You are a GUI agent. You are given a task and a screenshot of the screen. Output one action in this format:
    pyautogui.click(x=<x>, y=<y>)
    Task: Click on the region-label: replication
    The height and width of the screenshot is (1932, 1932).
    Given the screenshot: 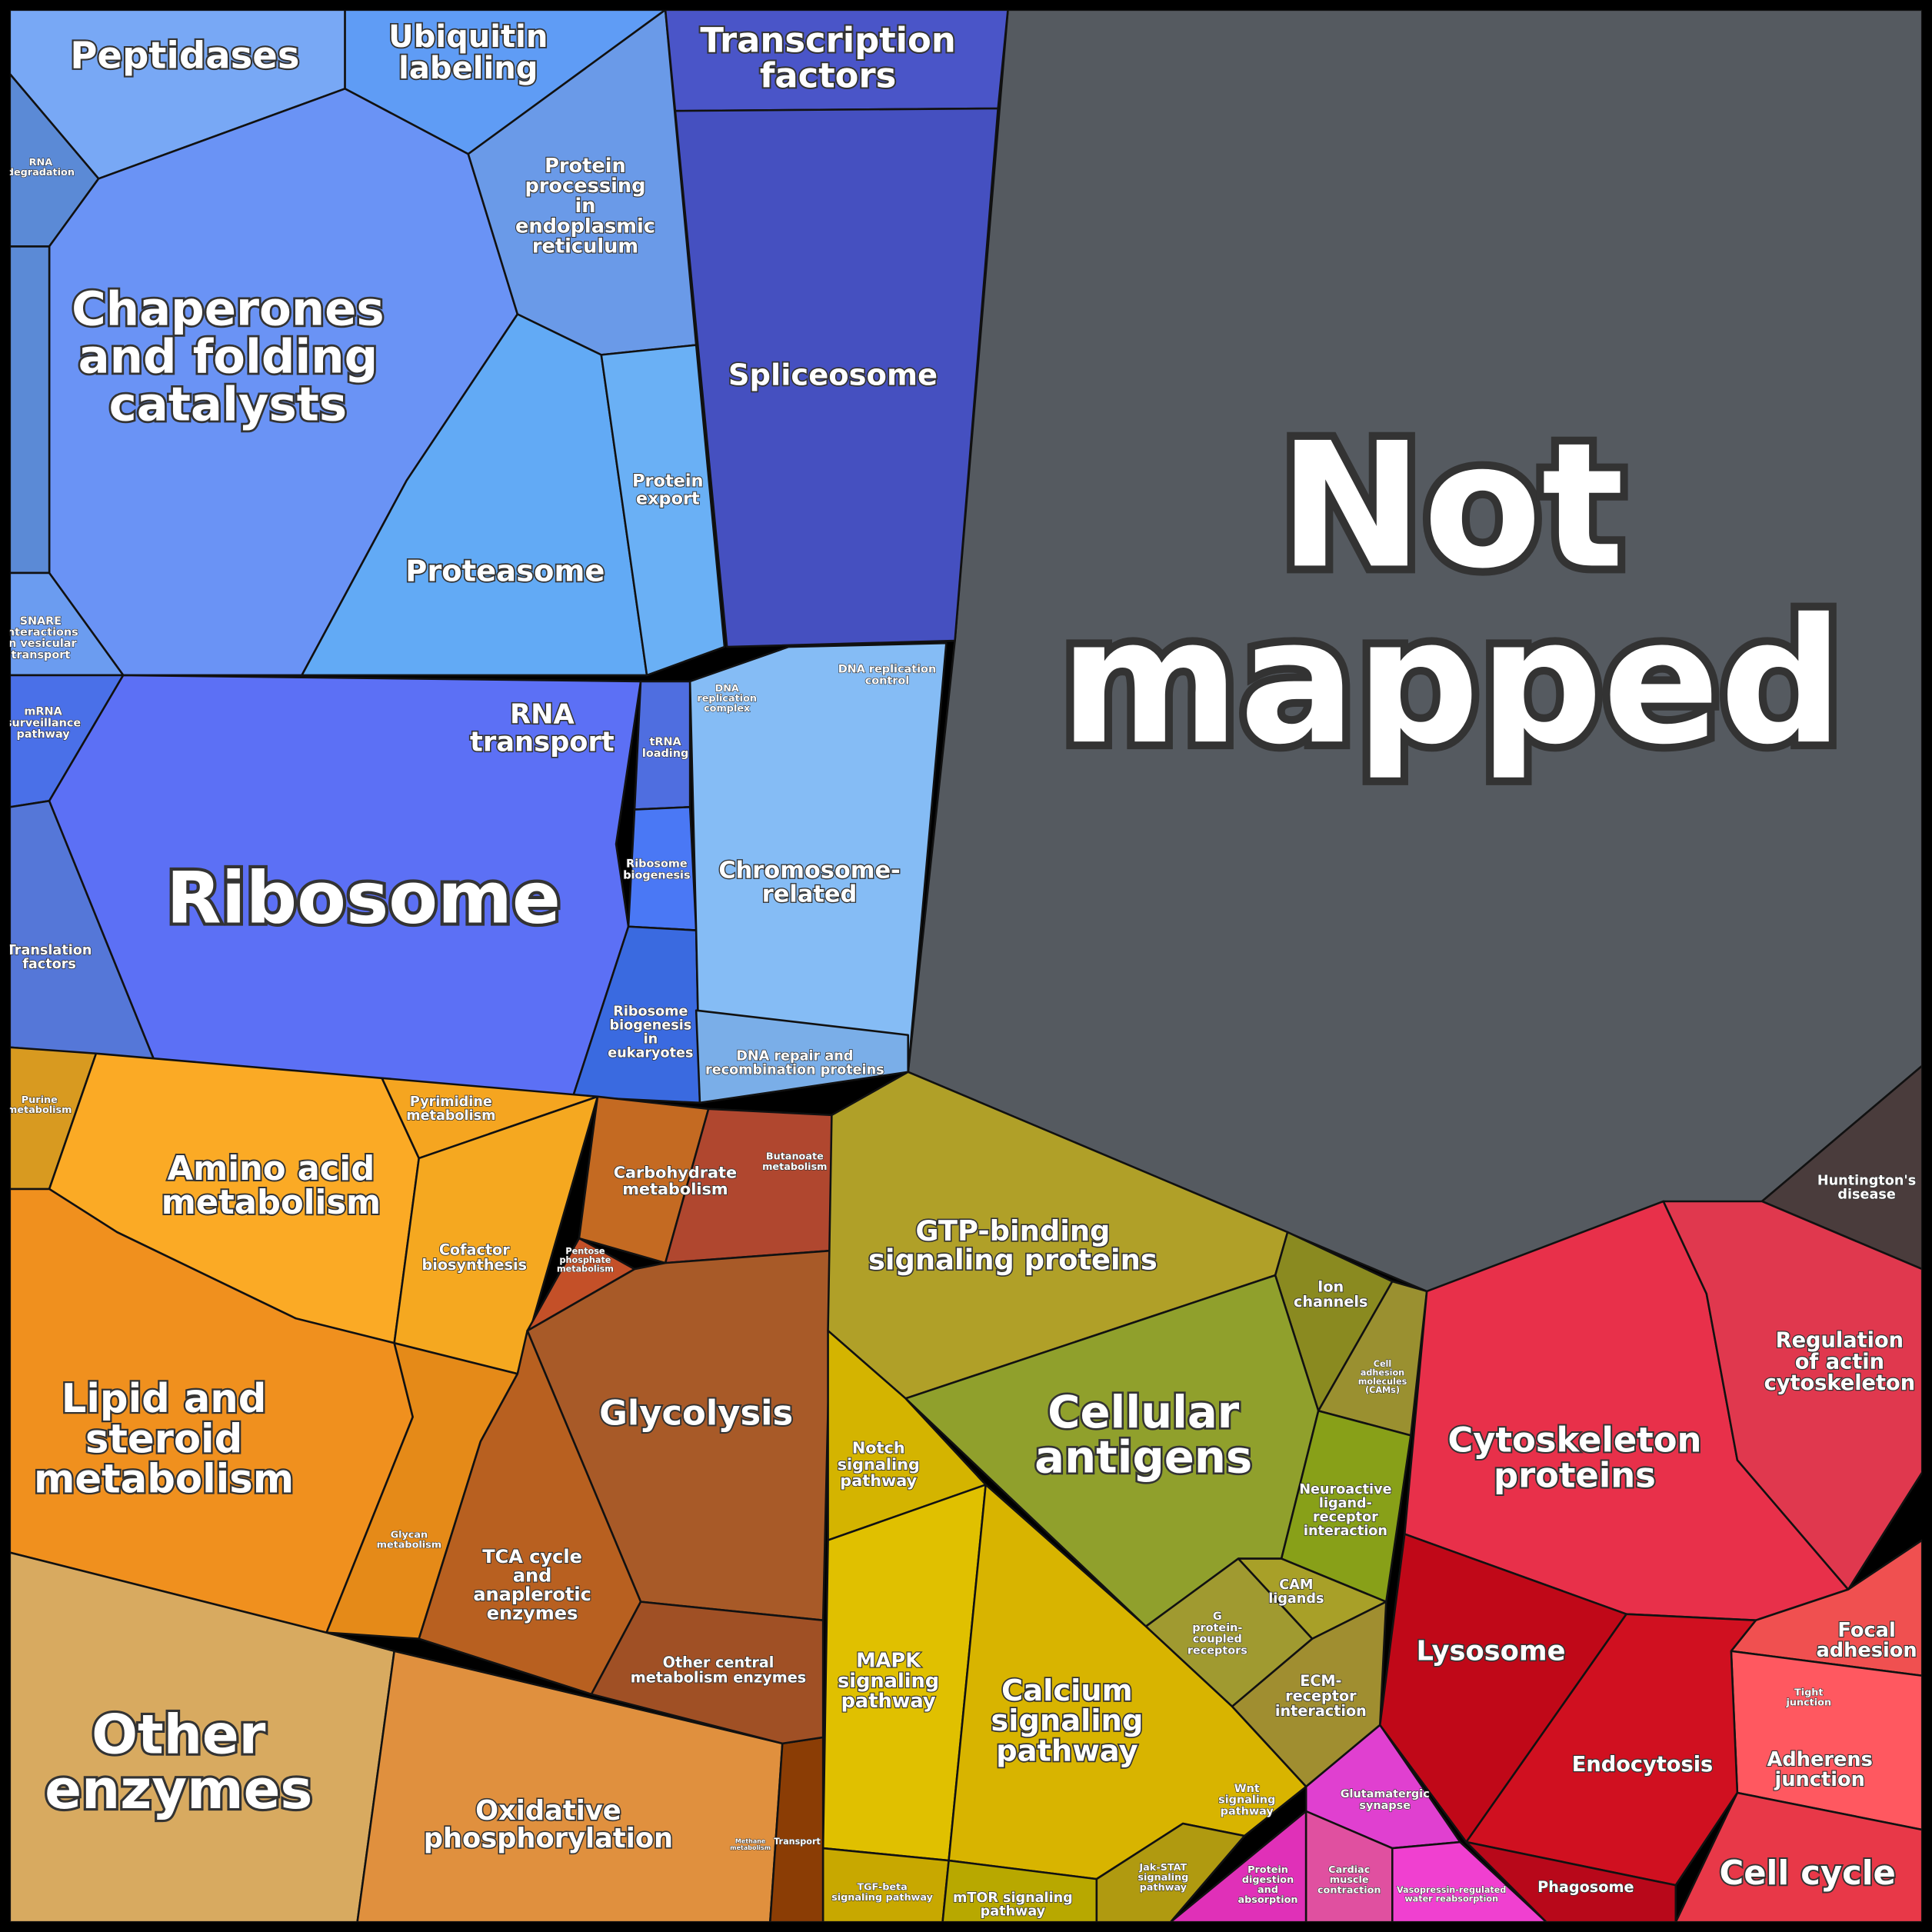 What is the action you would take?
    pyautogui.click(x=727, y=699)
    